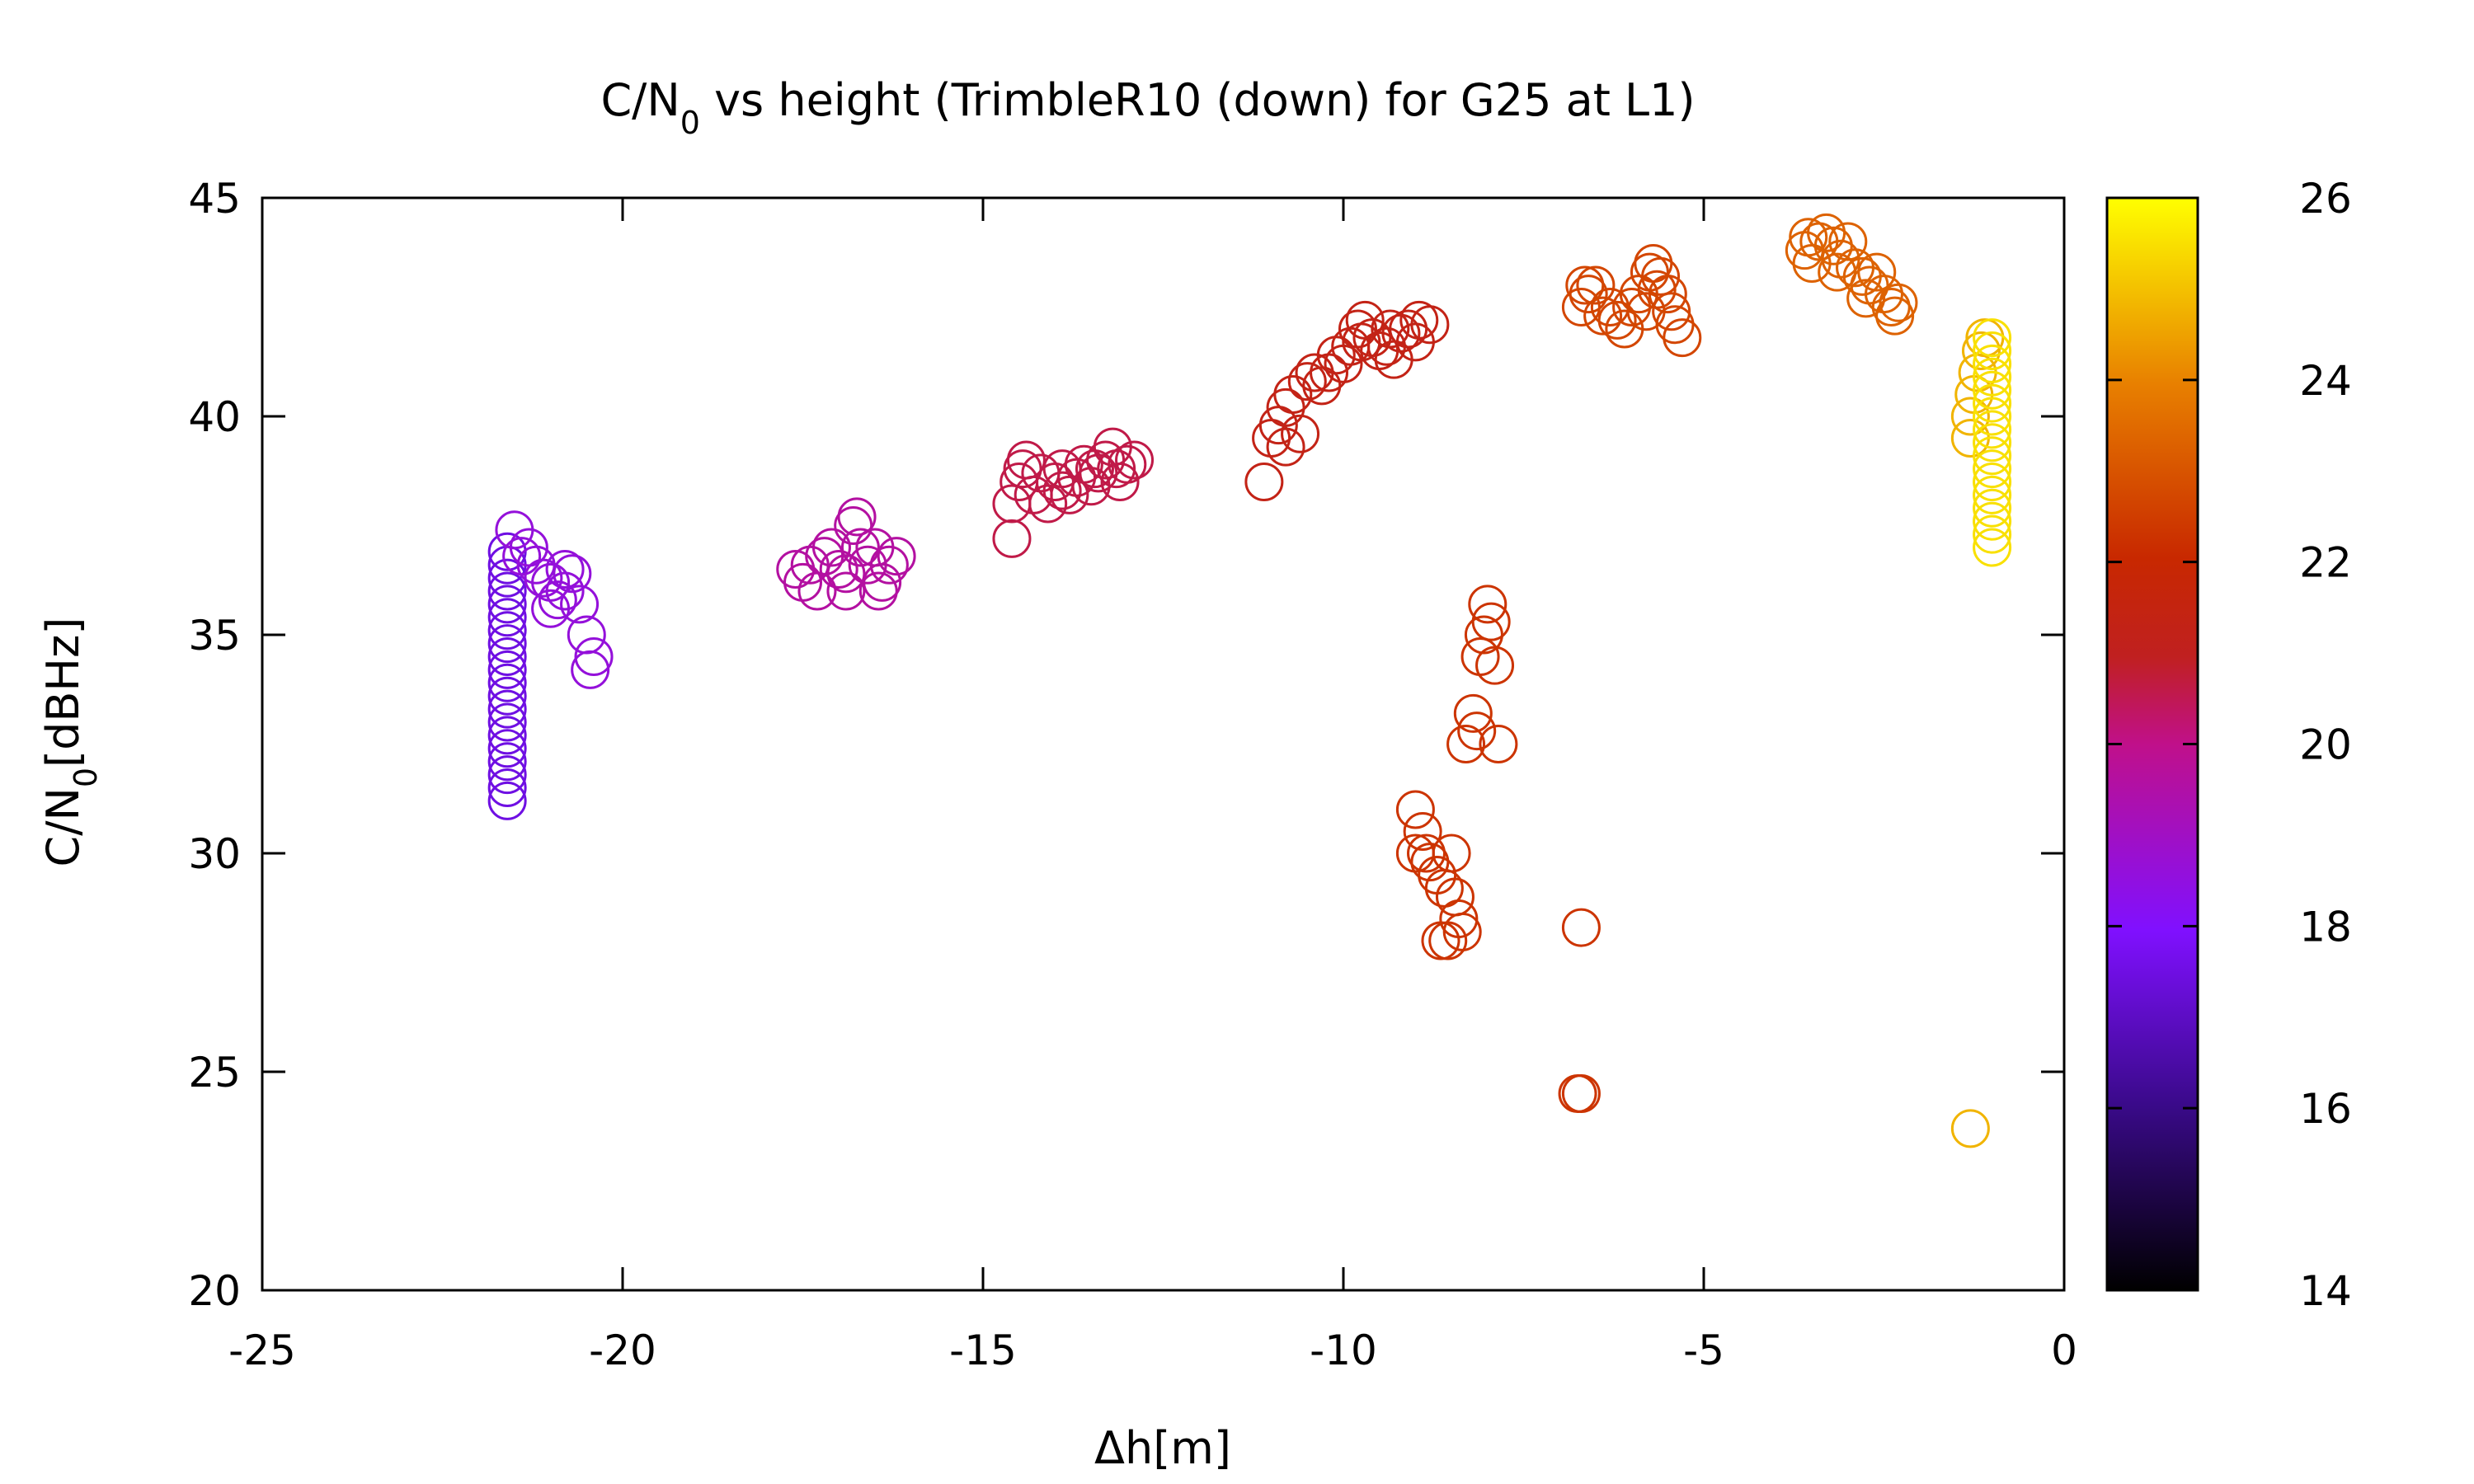  Describe the element at coordinates (1162, 1448) in the screenshot. I see `x-axis-title: Δh[m]` at that location.